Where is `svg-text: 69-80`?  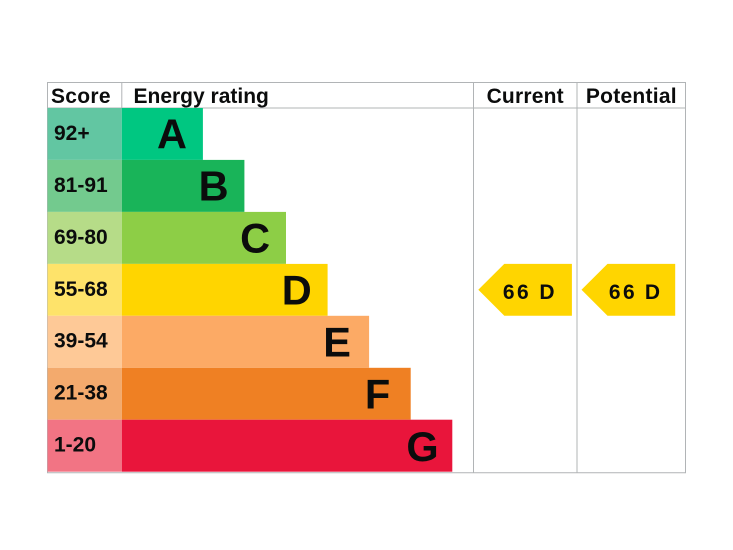 svg-text: 69-80 is located at coordinates (81, 237).